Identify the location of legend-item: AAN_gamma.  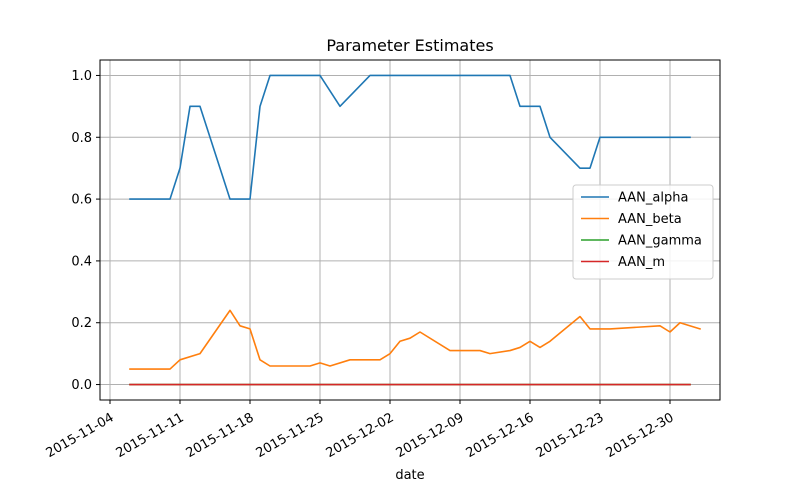
(641, 241).